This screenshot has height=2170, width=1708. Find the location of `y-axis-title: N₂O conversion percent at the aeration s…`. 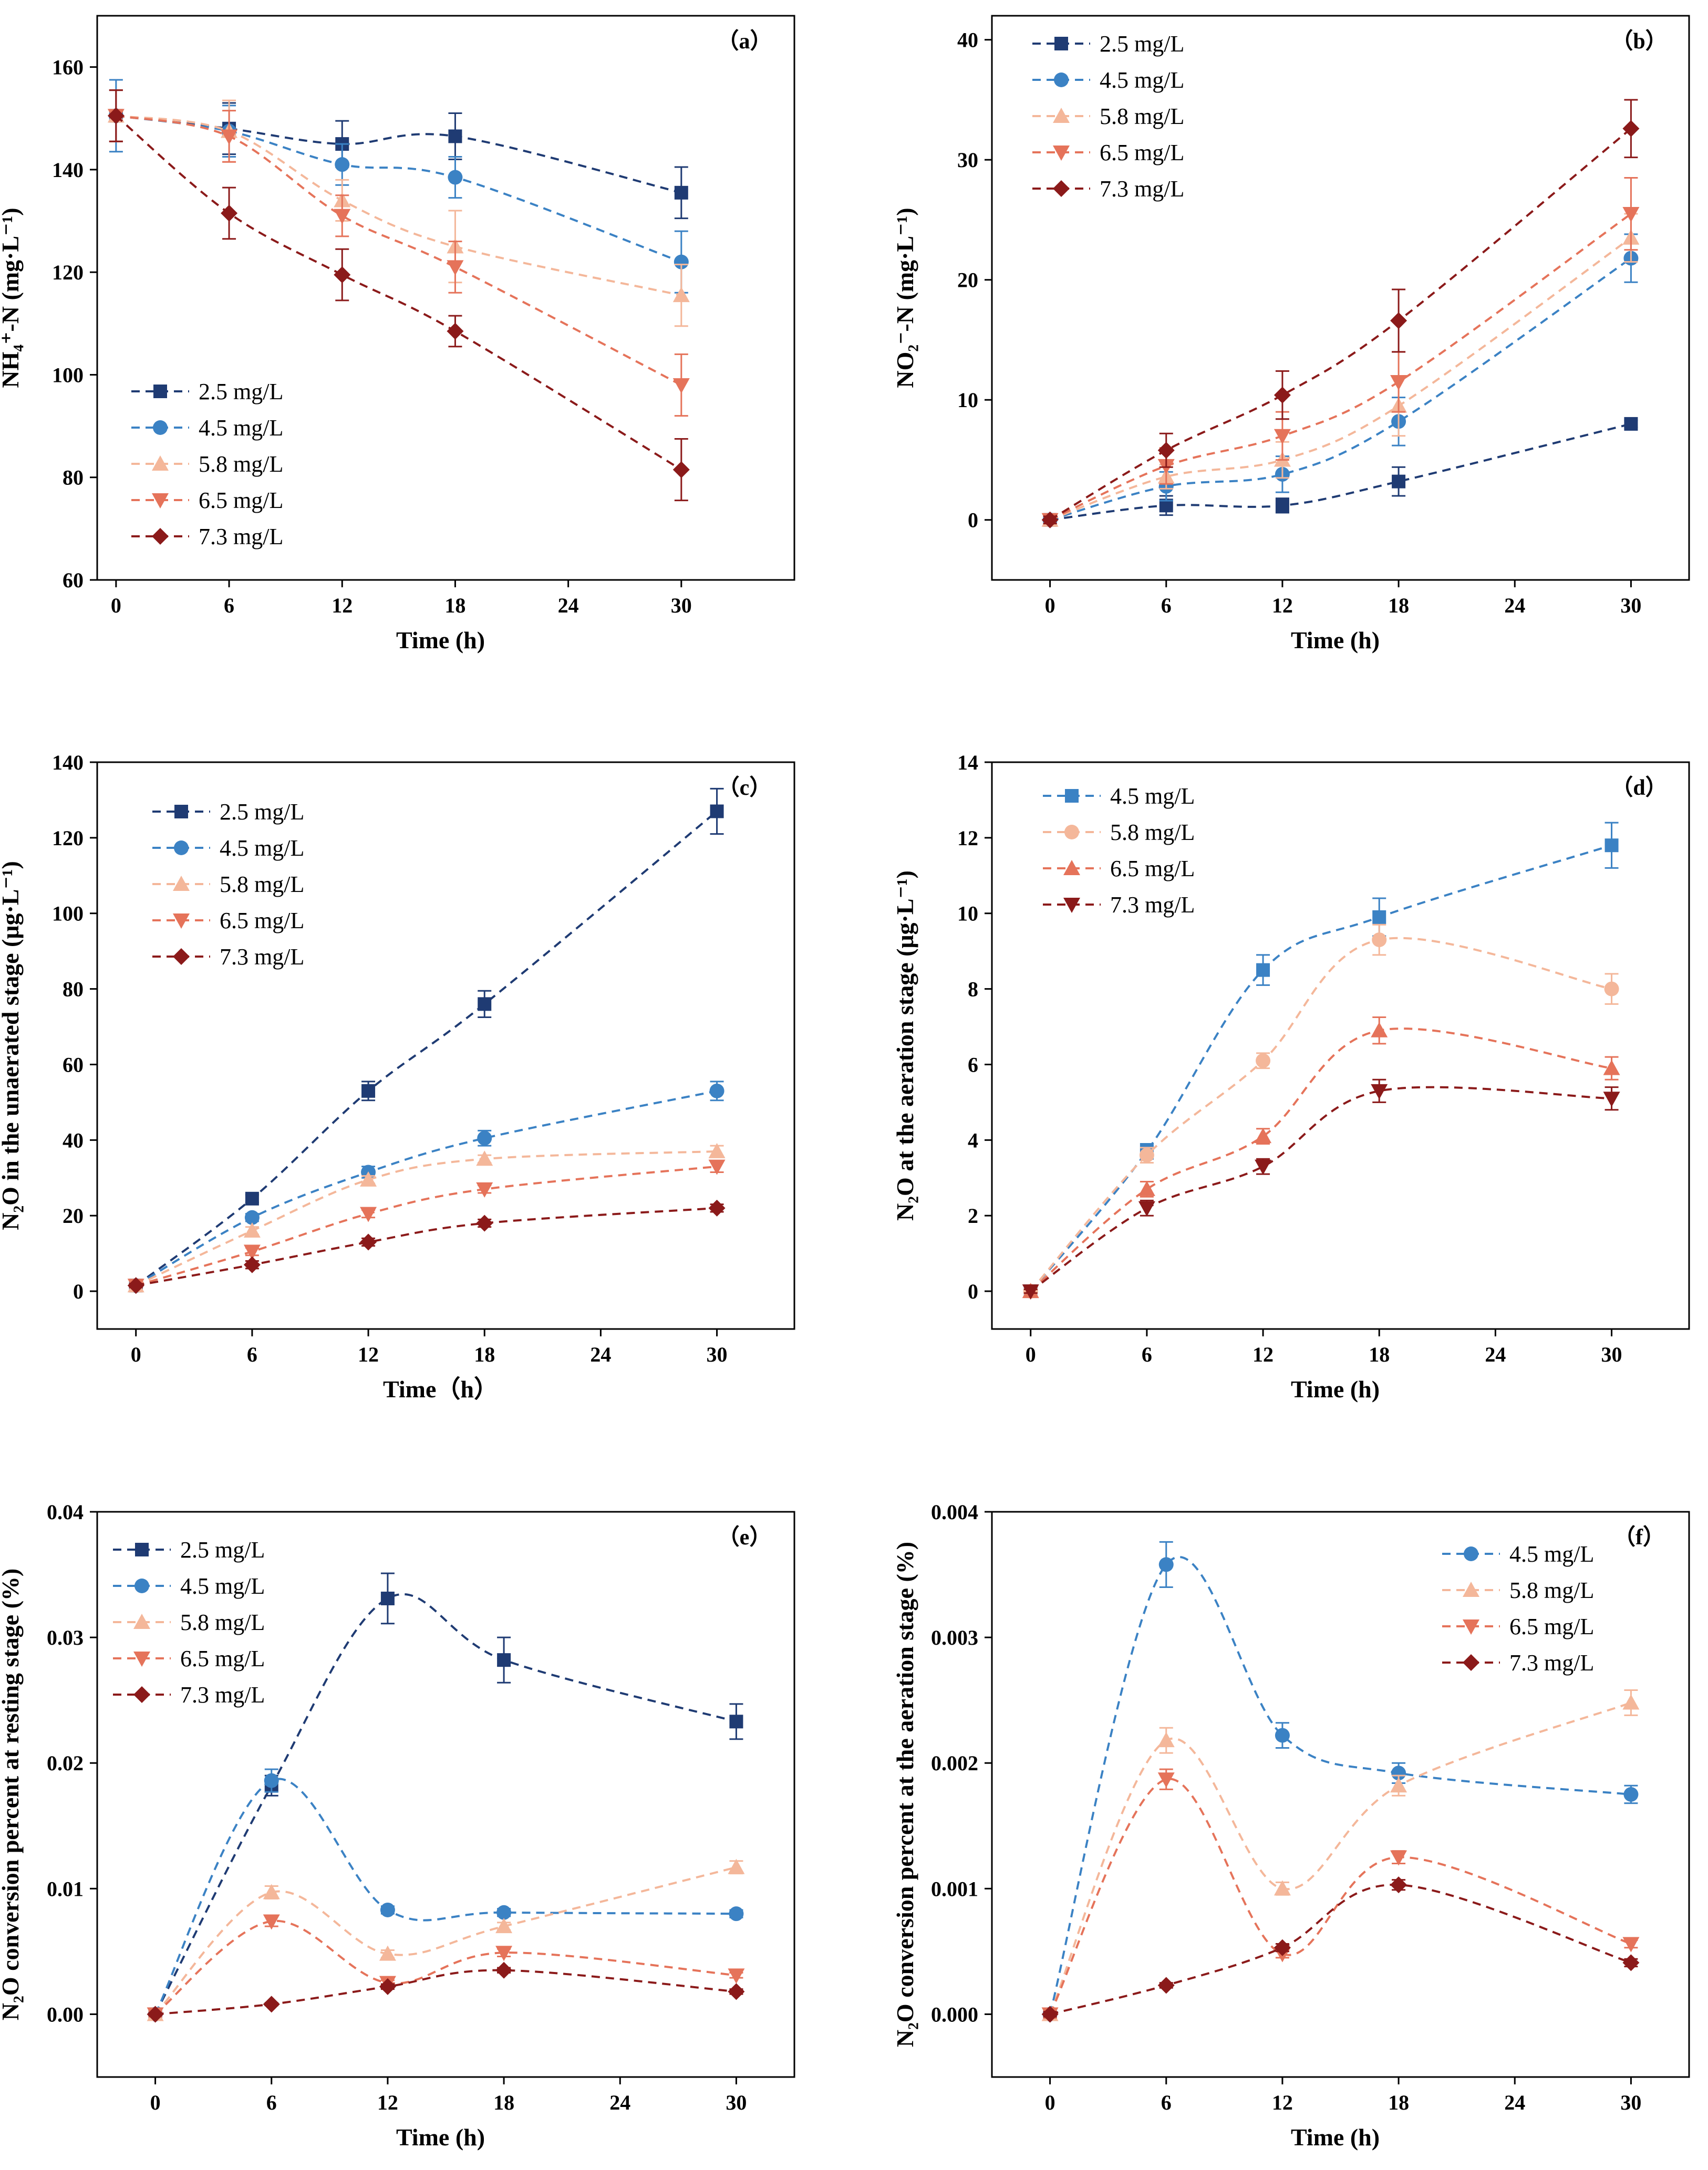

y-axis-title: N₂O conversion percent at the aeration s… is located at coordinates (905, 1795).